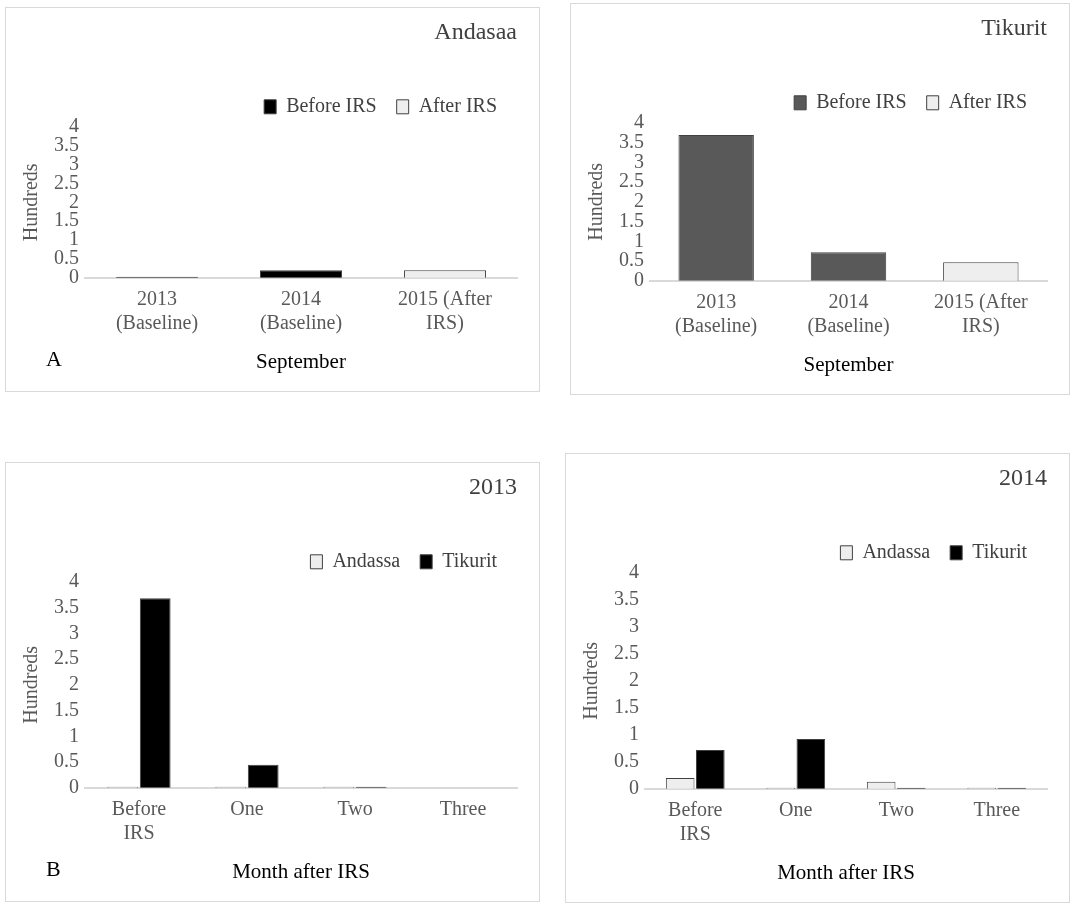 The height and width of the screenshot is (905, 1073). What do you see at coordinates (54, 358) in the screenshot?
I see `text: A` at bounding box center [54, 358].